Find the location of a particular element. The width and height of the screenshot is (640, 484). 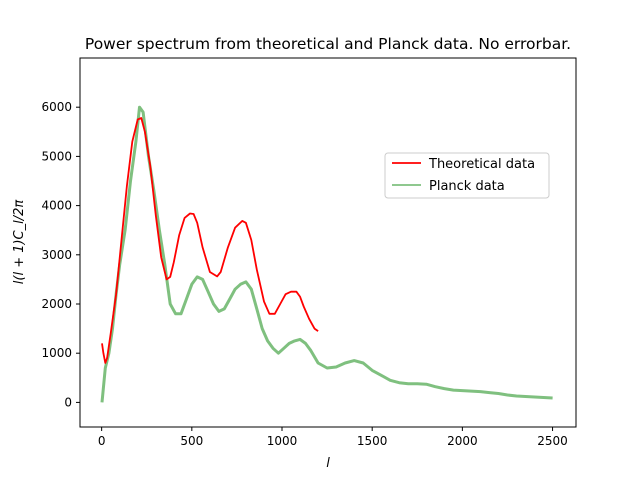

y-axis: 0 1000 2000 3000 4000 5000 6000 is located at coordinates (60, 254).